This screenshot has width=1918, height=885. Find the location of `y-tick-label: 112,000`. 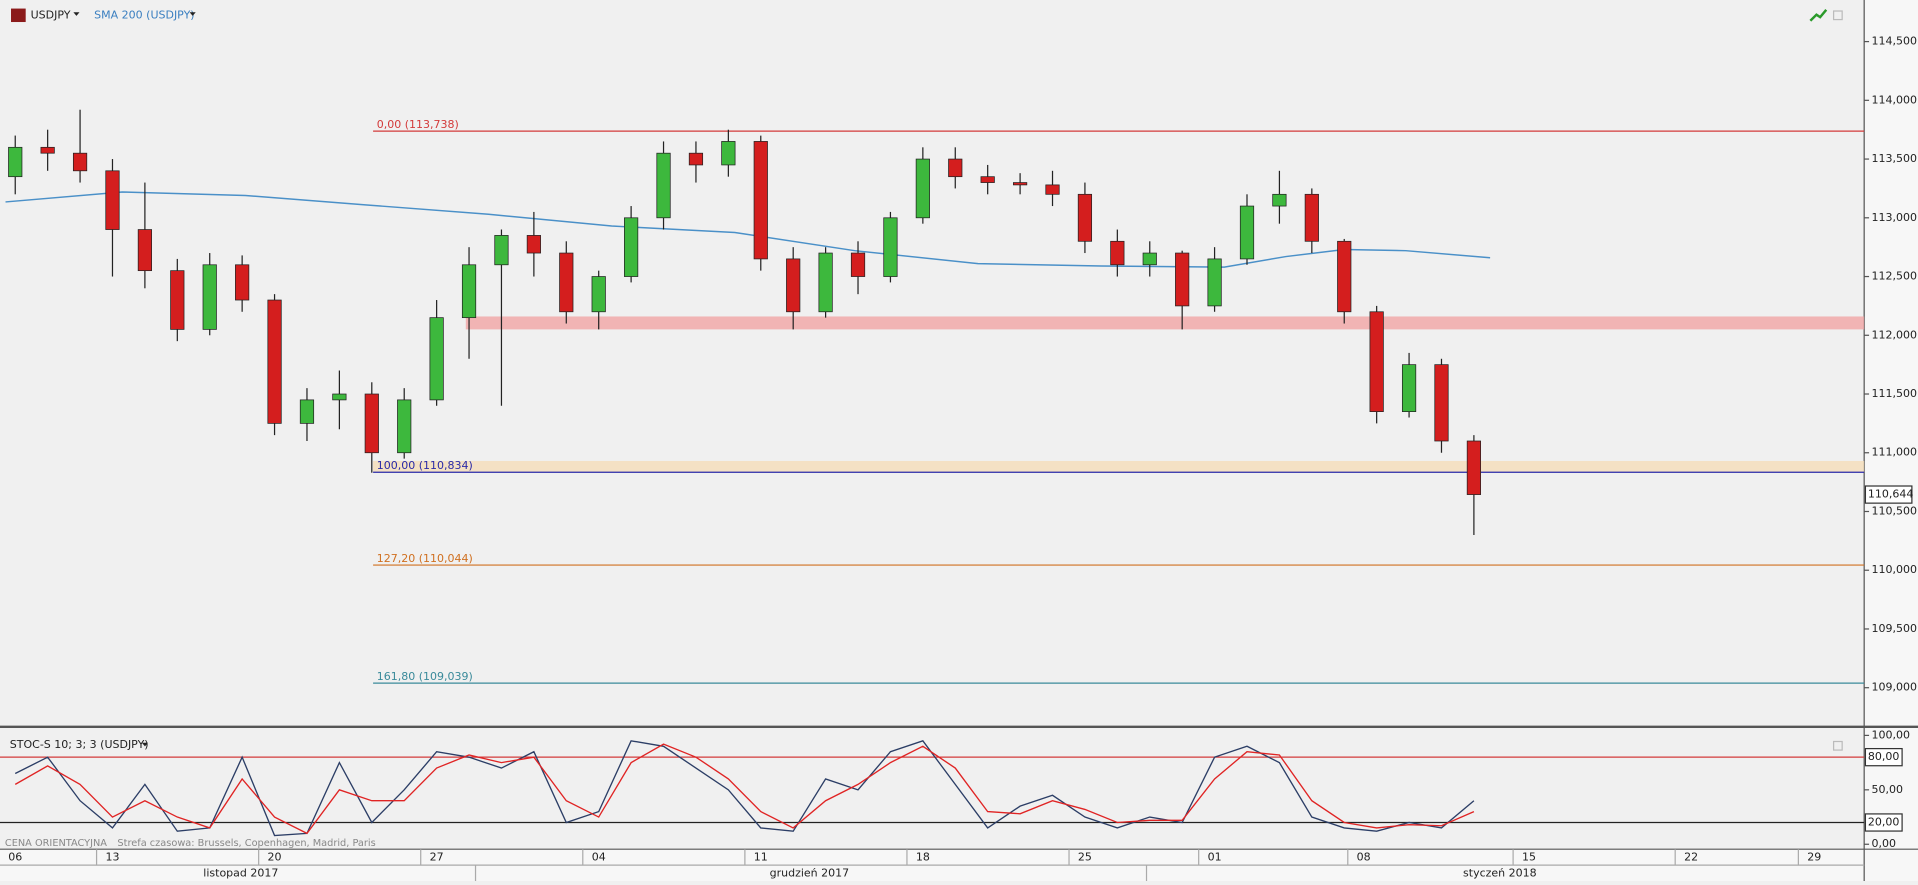

y-tick-label: 112,000 is located at coordinates (1894, 334).